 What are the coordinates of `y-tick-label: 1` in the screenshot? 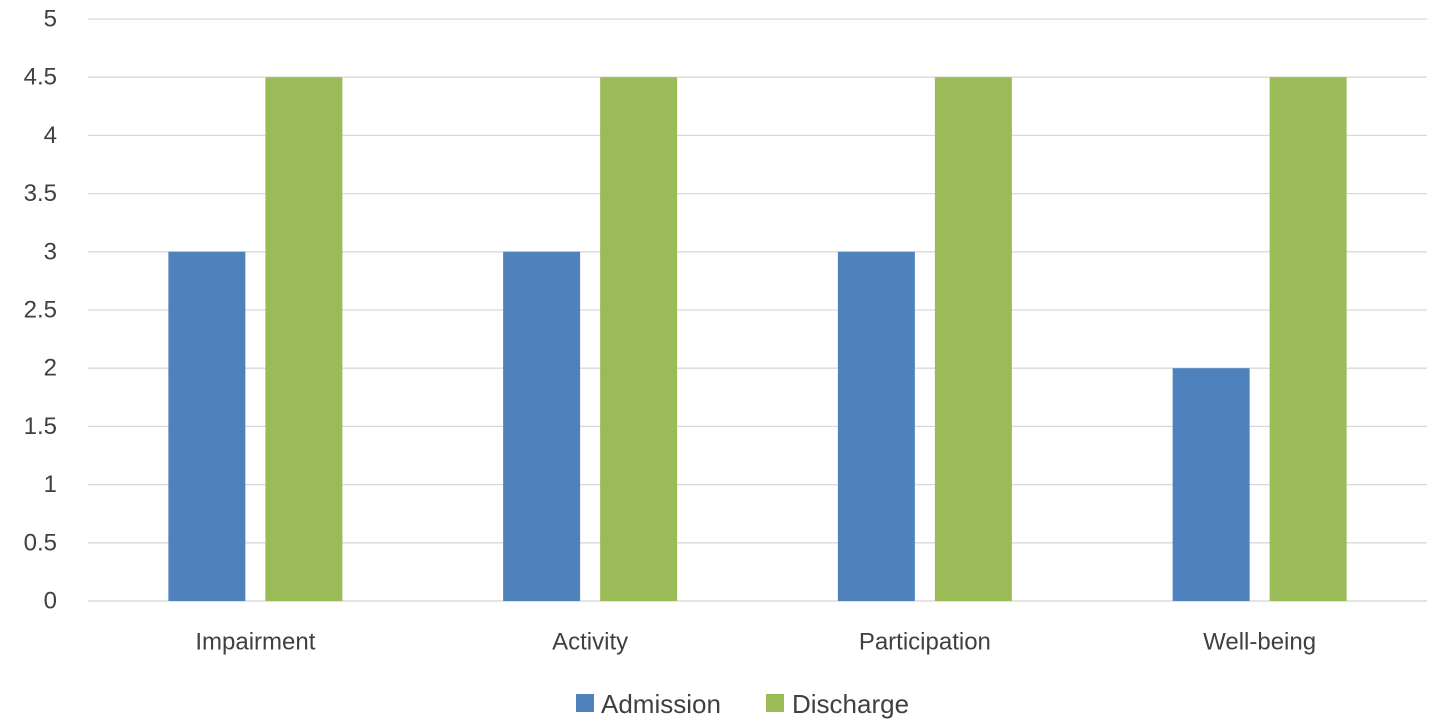 It's located at (50, 484).